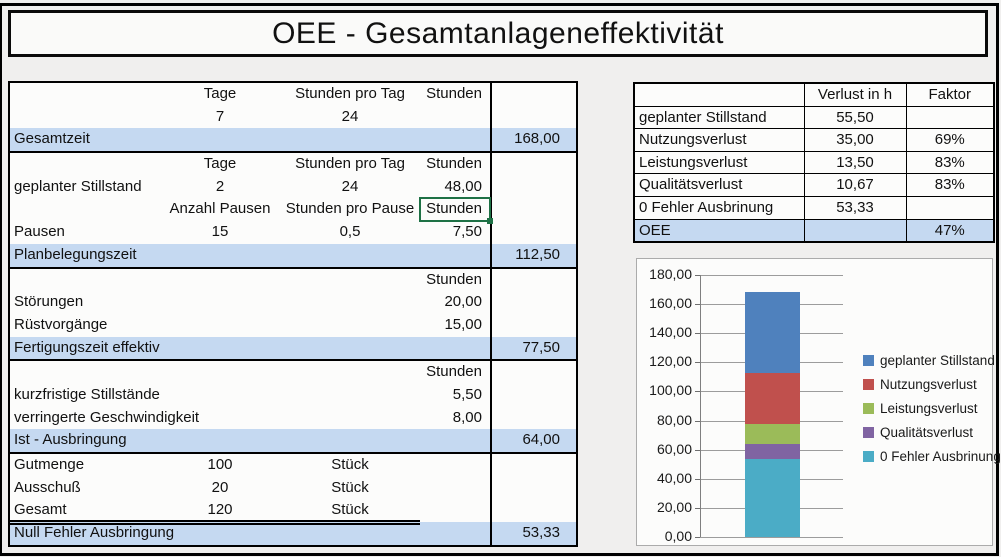  Describe the element at coordinates (855, 117) in the screenshot. I see `cell-value: 55,50` at that location.